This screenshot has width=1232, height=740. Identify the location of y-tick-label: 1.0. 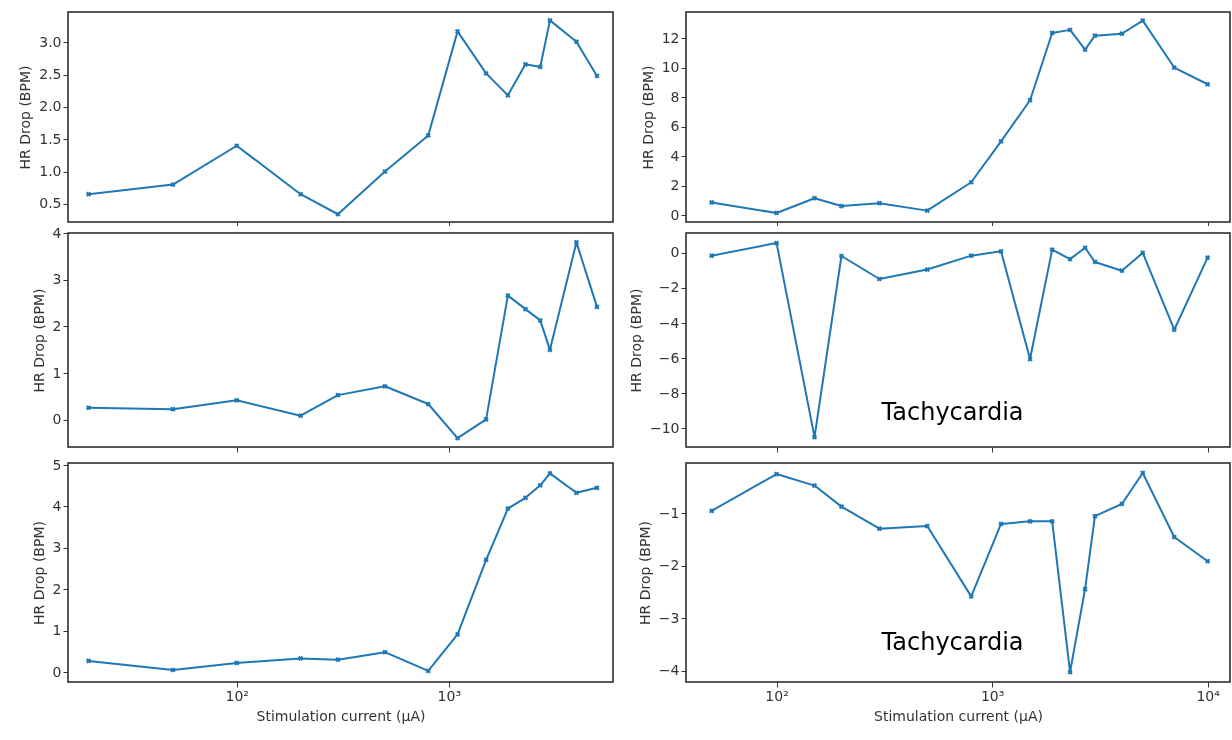
(50, 171).